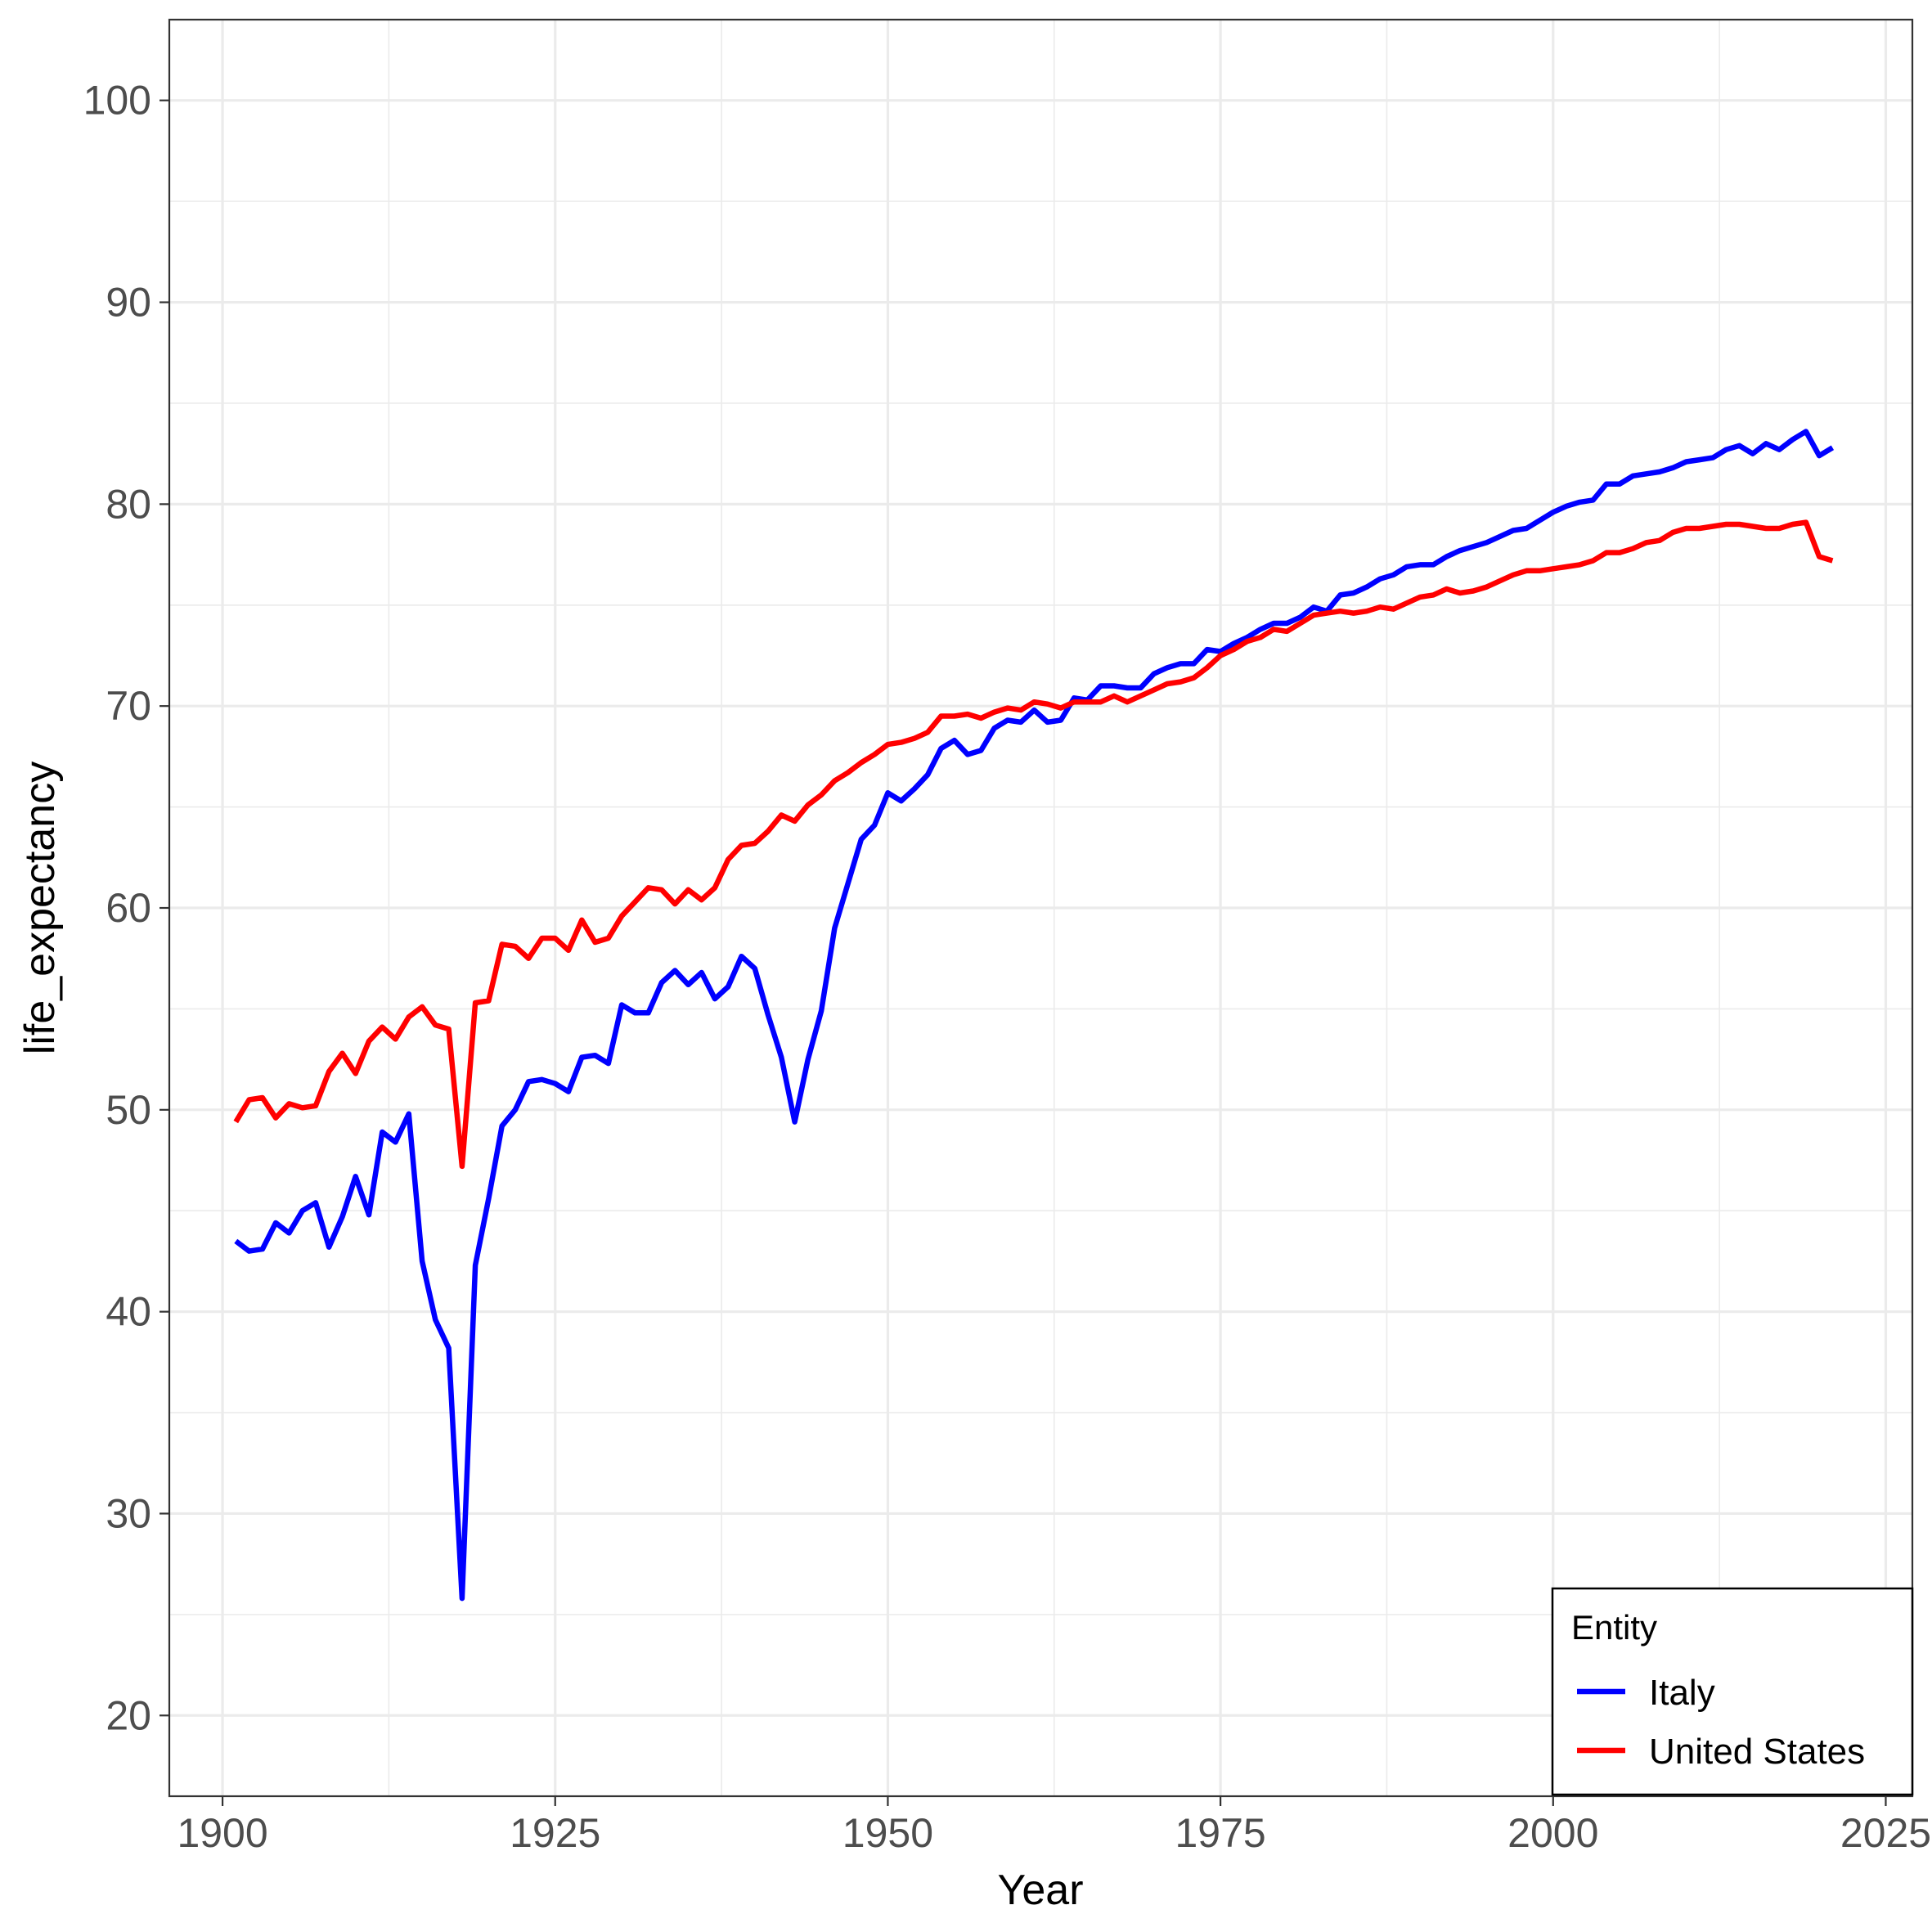 The height and width of the screenshot is (1932, 1932). Describe the element at coordinates (128, 1513) in the screenshot. I see `y-tick-label: 30` at that location.